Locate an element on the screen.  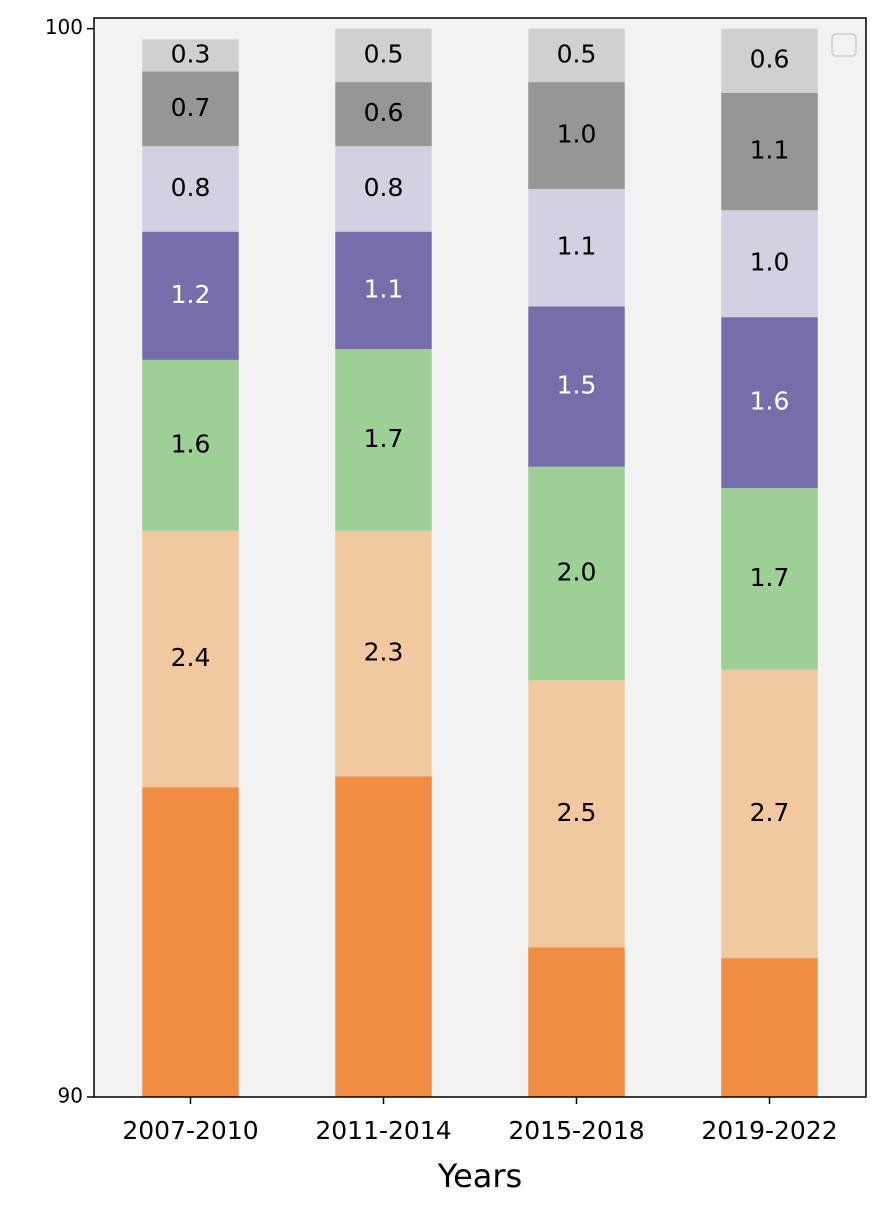
value-label: 2.5 is located at coordinates (577, 812).